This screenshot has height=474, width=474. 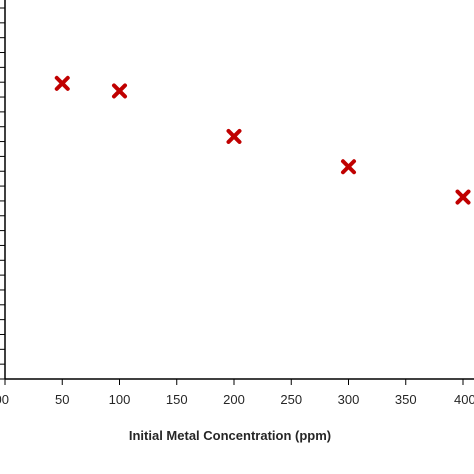 I want to click on x-axis-ticks, so click(x=234, y=382).